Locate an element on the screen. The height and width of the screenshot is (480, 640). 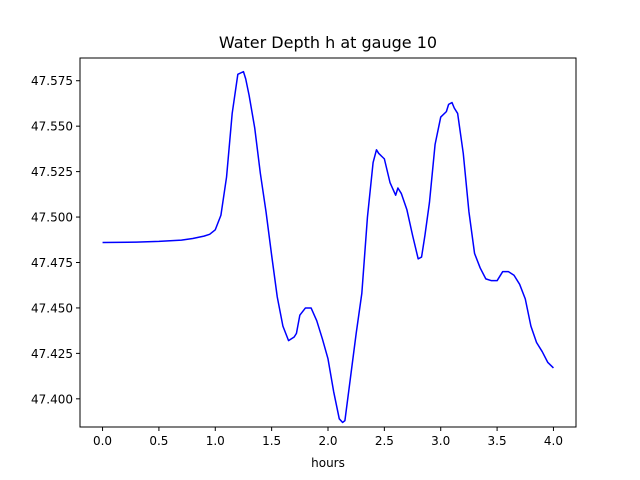
x-tick-label: 2.5 is located at coordinates (384, 441).